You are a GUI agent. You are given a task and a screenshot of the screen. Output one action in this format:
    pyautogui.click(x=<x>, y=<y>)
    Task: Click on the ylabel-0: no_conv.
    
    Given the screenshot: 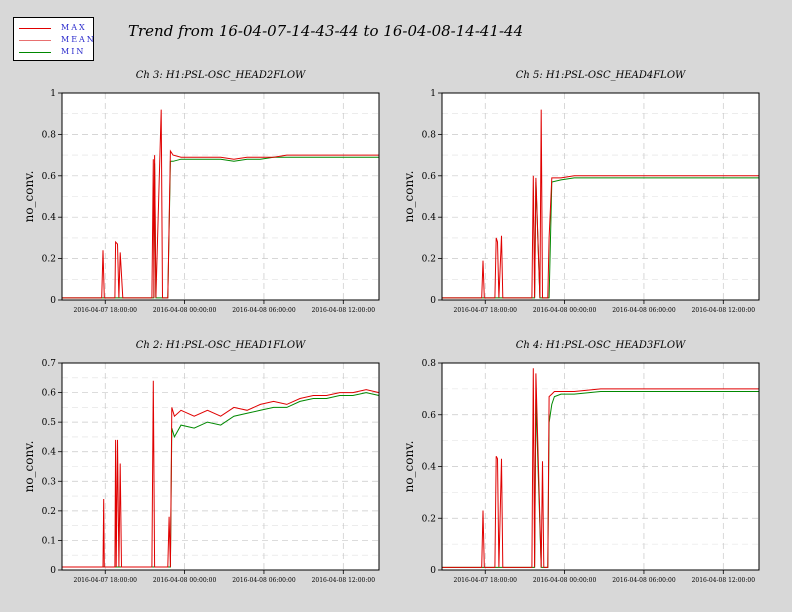 What is the action you would take?
    pyautogui.click(x=29, y=197)
    